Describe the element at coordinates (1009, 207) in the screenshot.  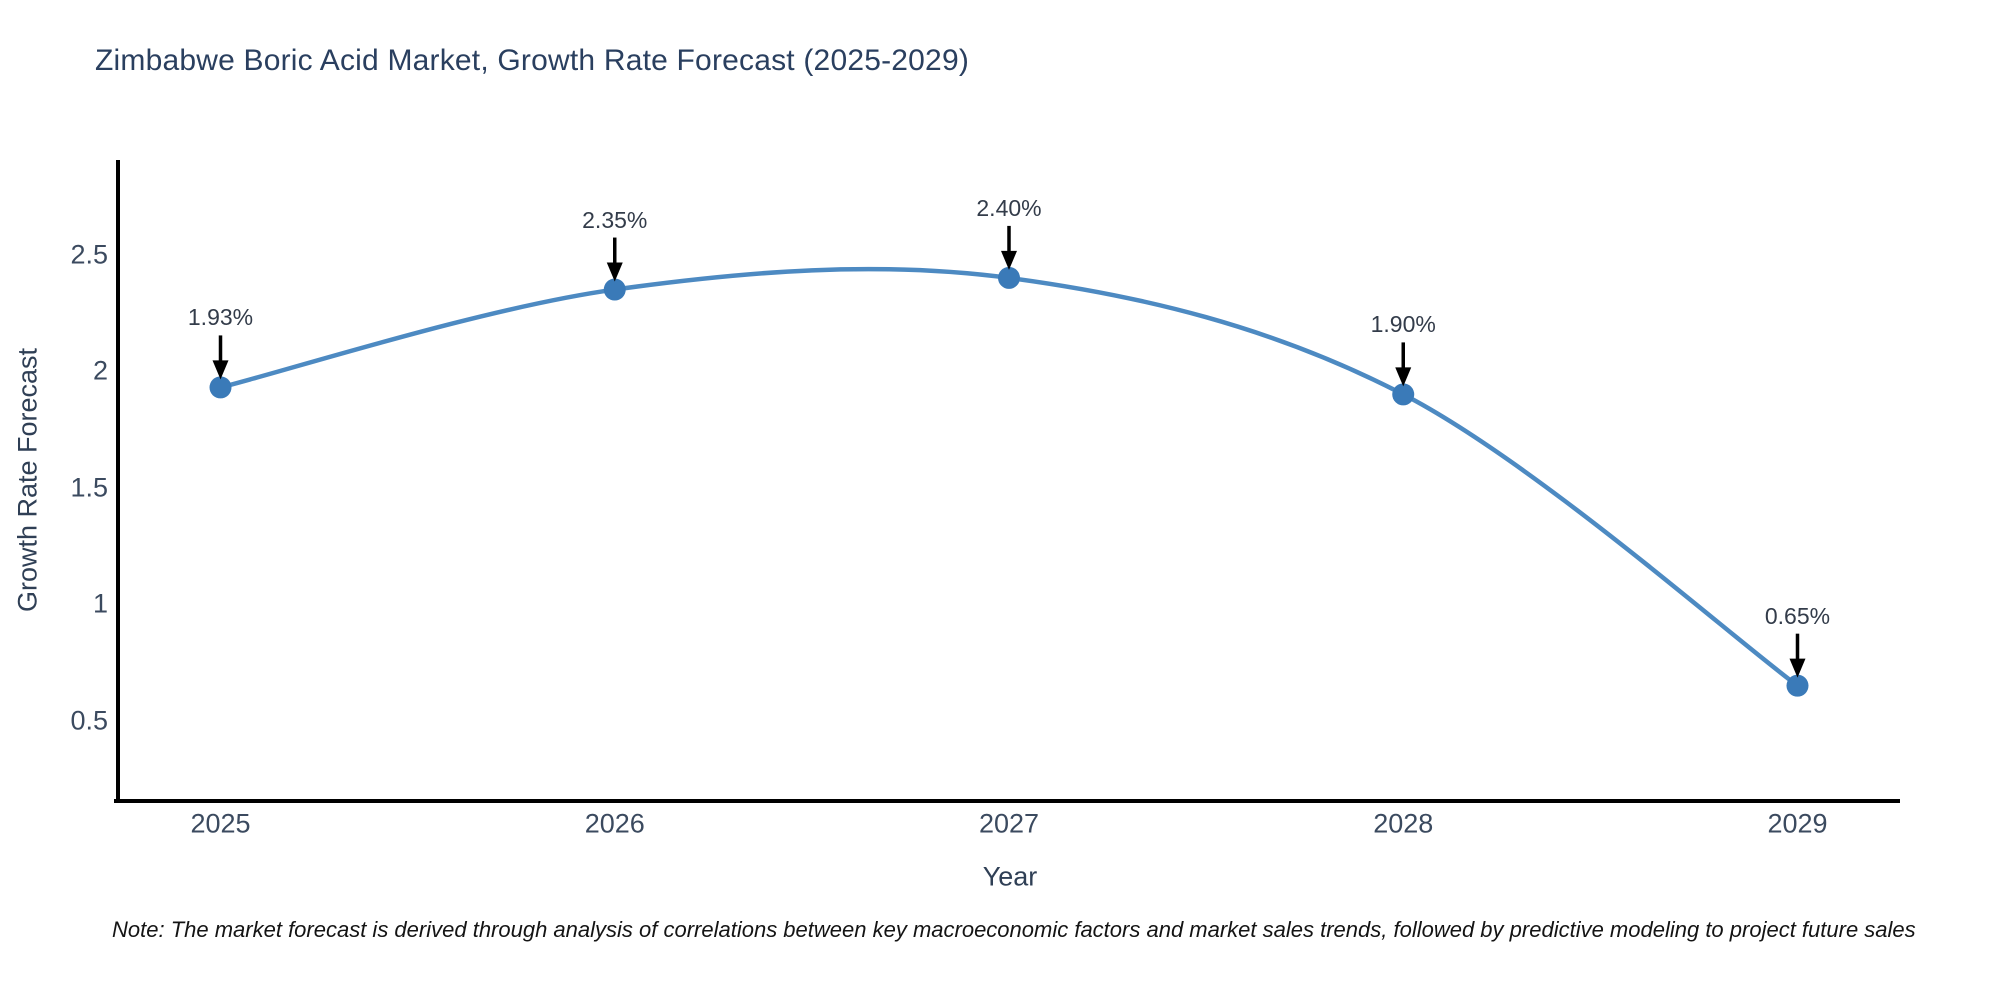
I see `point-value-label: 2.40%` at that location.